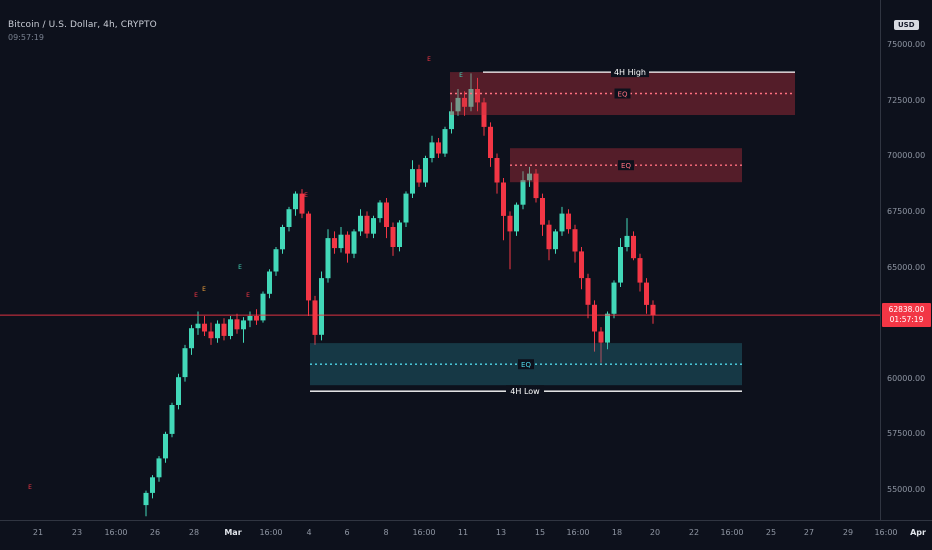  What do you see at coordinates (26, 37) in the screenshot?
I see `symbol-subtitle: 09:57:19` at bounding box center [26, 37].